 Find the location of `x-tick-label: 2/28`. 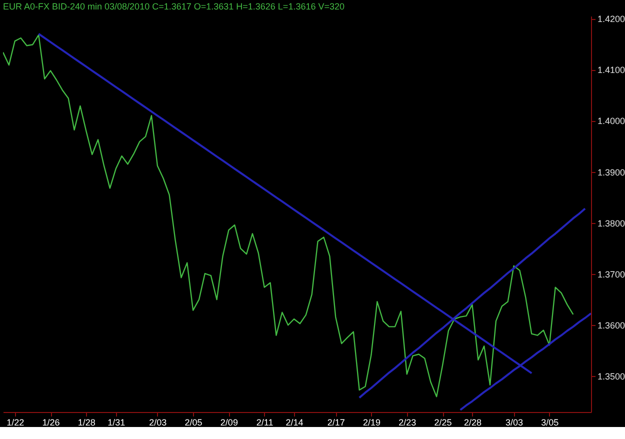

x-tick-label: 2/28 is located at coordinates (473, 423).